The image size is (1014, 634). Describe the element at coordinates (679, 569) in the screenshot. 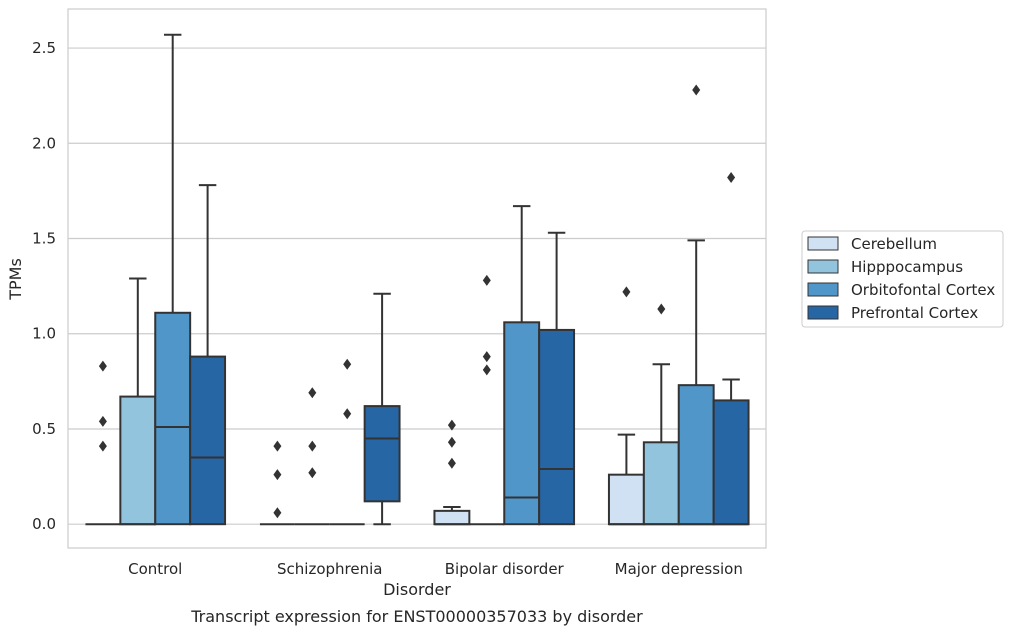

I see `x-tick-label: Major depression` at that location.